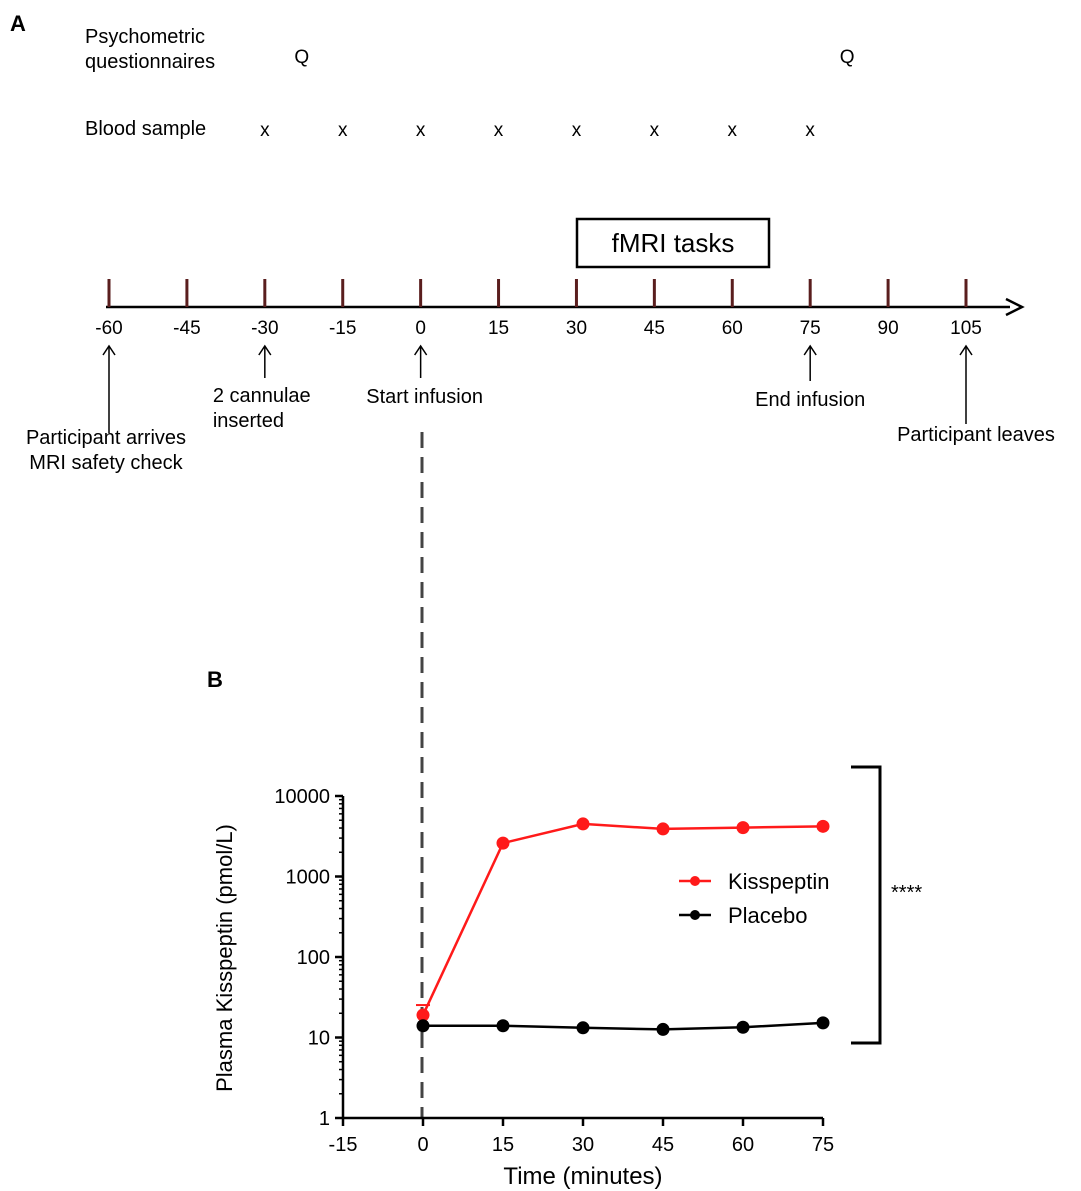  What do you see at coordinates (106, 463) in the screenshot?
I see `event-label: MRI safety check` at bounding box center [106, 463].